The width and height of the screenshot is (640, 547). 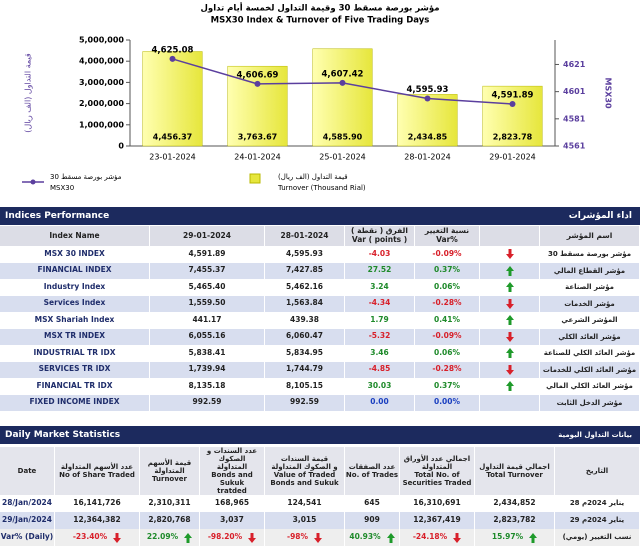 I want to click on column-header: اسم المؤشر, so click(x=590, y=236).